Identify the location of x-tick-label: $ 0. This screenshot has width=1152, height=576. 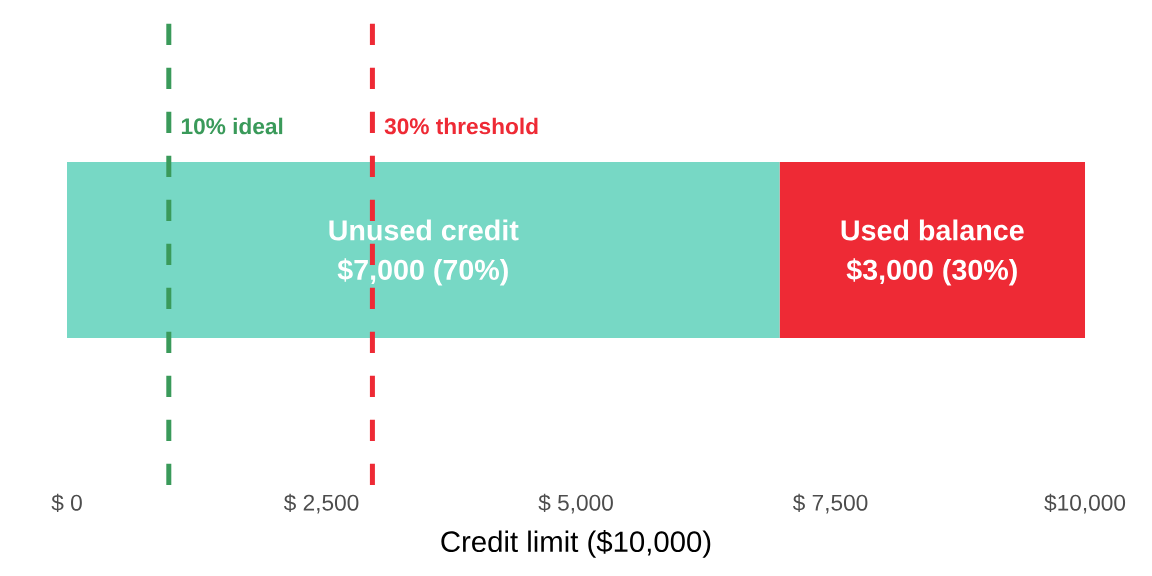
(66, 503).